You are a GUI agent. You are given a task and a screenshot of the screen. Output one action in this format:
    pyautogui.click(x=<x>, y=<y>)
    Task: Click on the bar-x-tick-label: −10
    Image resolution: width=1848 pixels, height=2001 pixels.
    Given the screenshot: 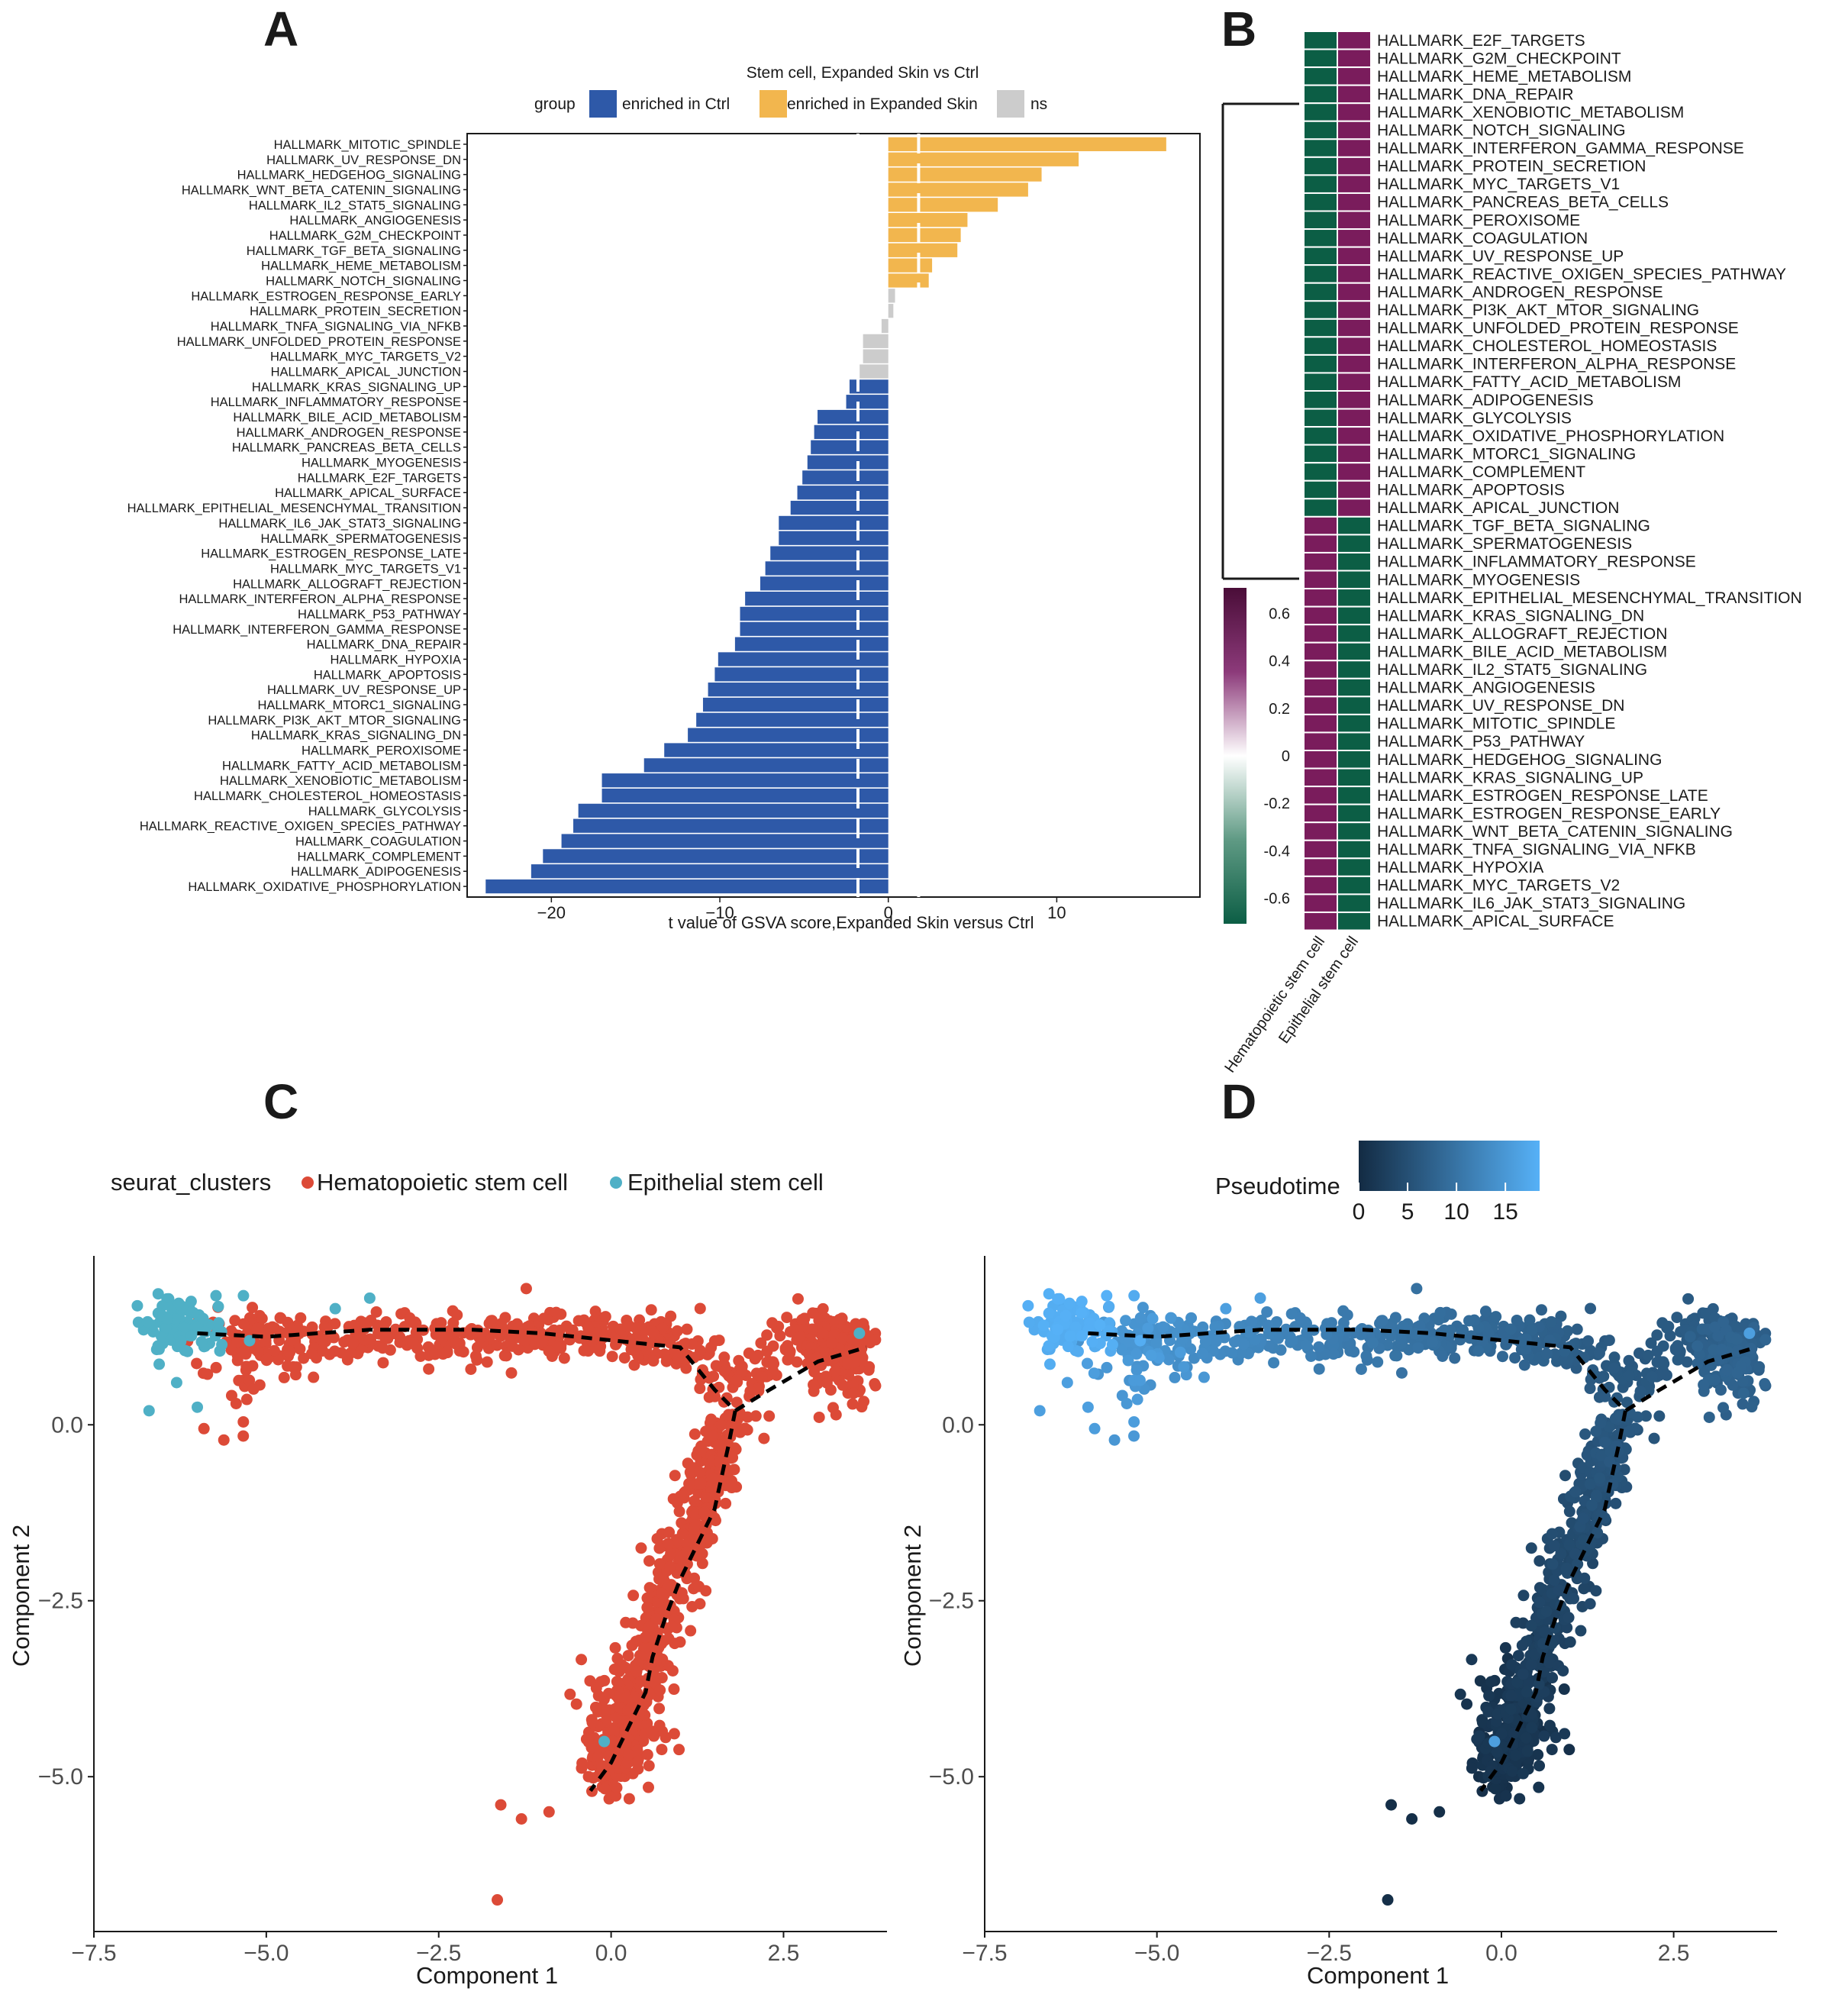 What is the action you would take?
    pyautogui.click(x=720, y=912)
    